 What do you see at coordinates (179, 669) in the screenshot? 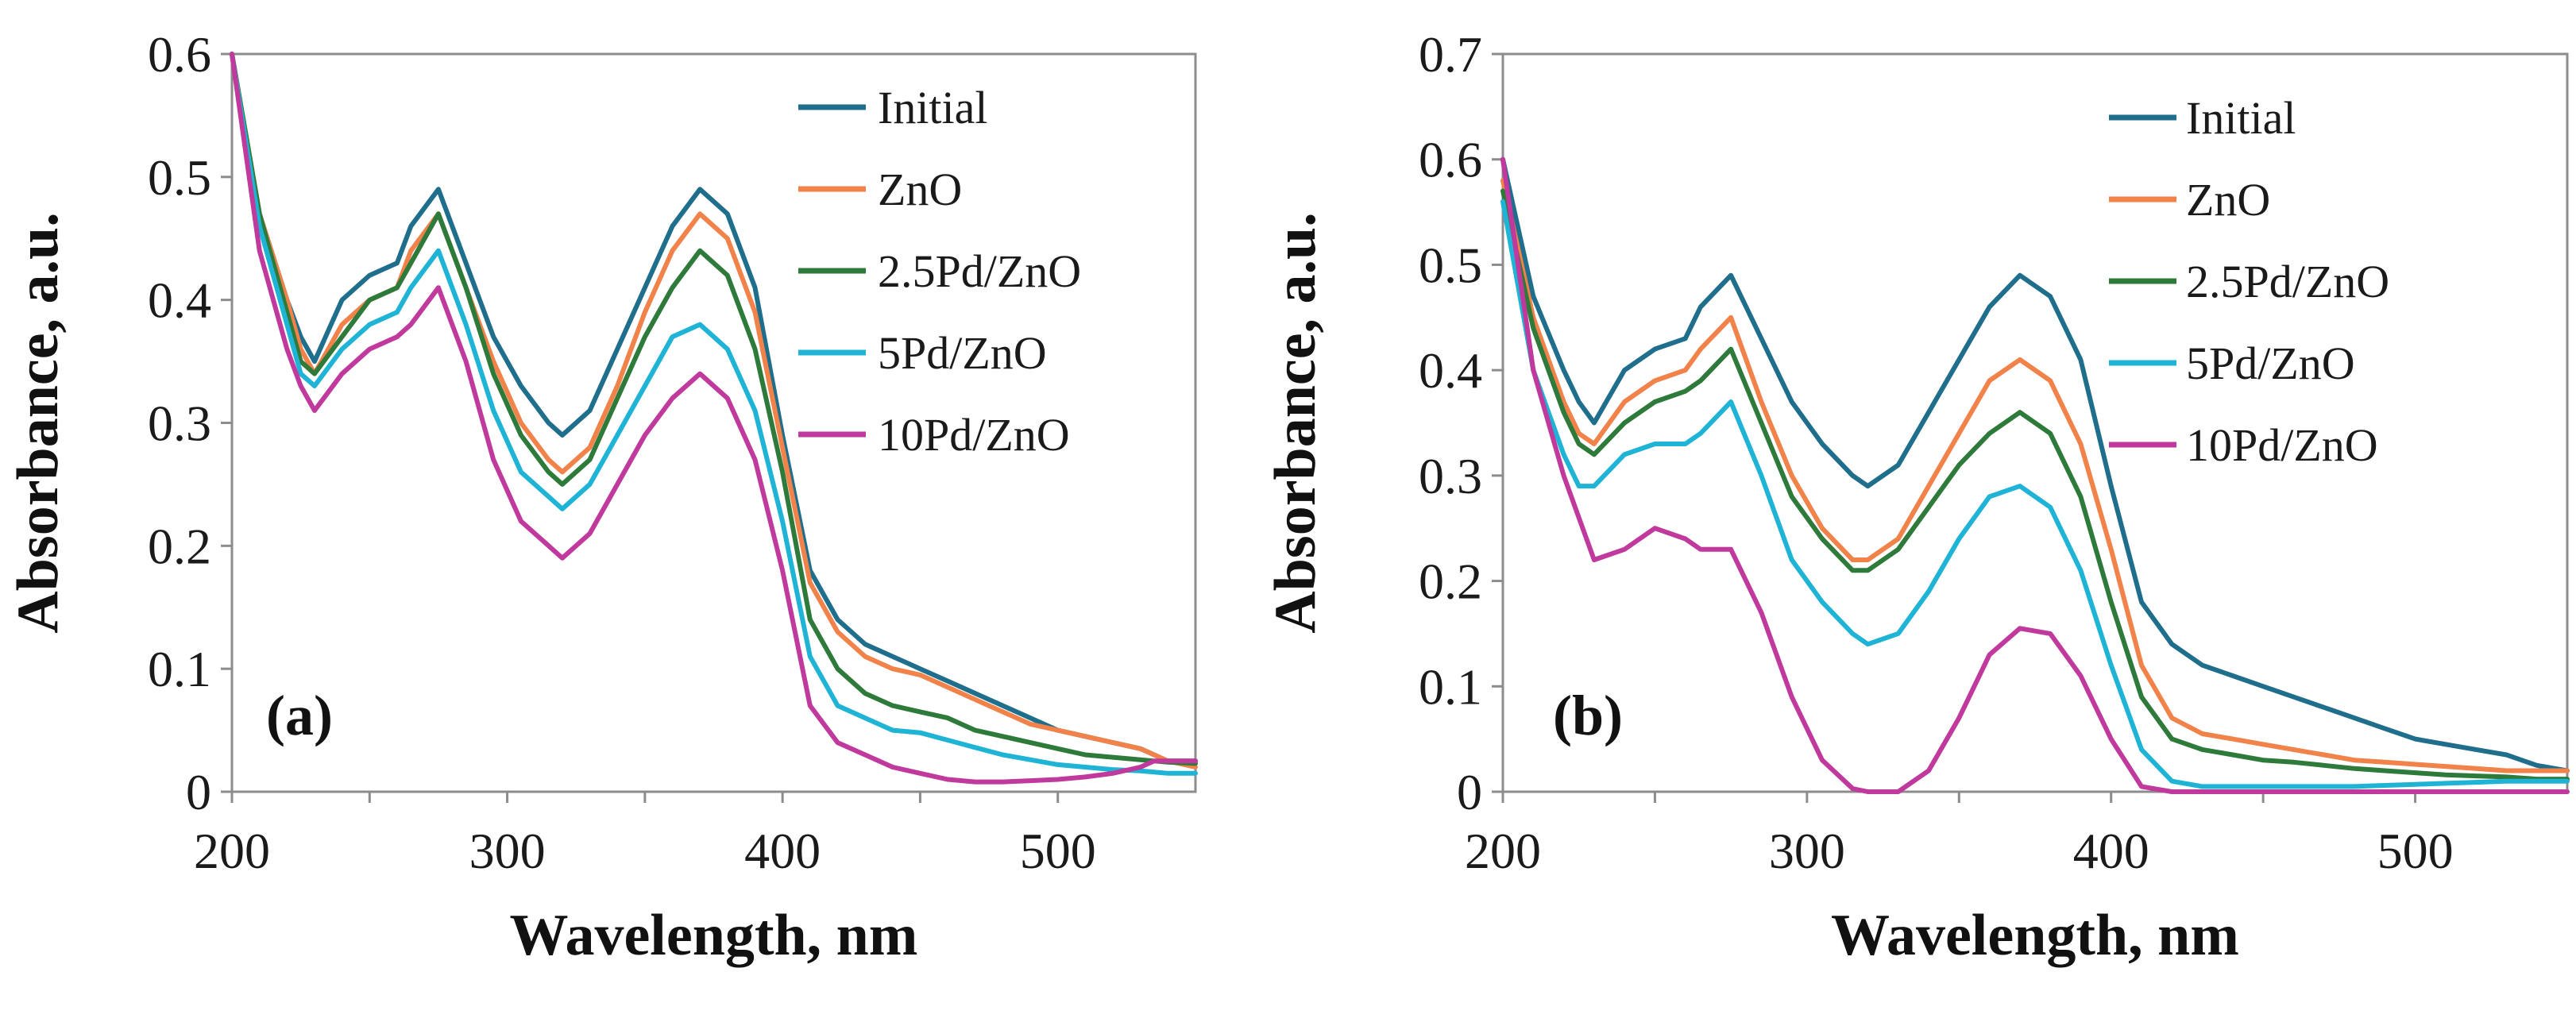
I see `panel-a-y-tick-label: 0.1` at bounding box center [179, 669].